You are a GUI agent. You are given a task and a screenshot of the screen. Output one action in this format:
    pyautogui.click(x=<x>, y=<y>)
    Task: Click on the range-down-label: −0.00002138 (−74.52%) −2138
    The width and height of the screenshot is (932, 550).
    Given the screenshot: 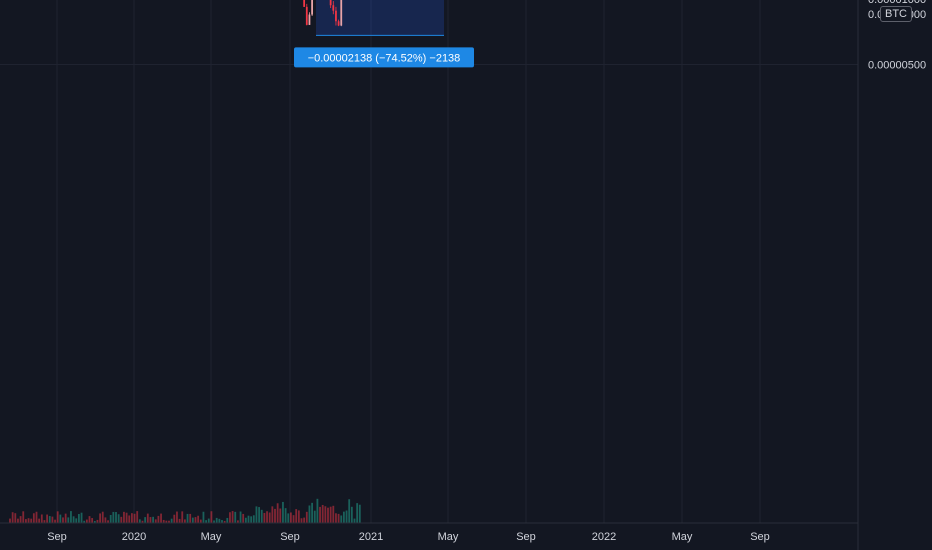 What is the action you would take?
    pyautogui.click(x=384, y=58)
    